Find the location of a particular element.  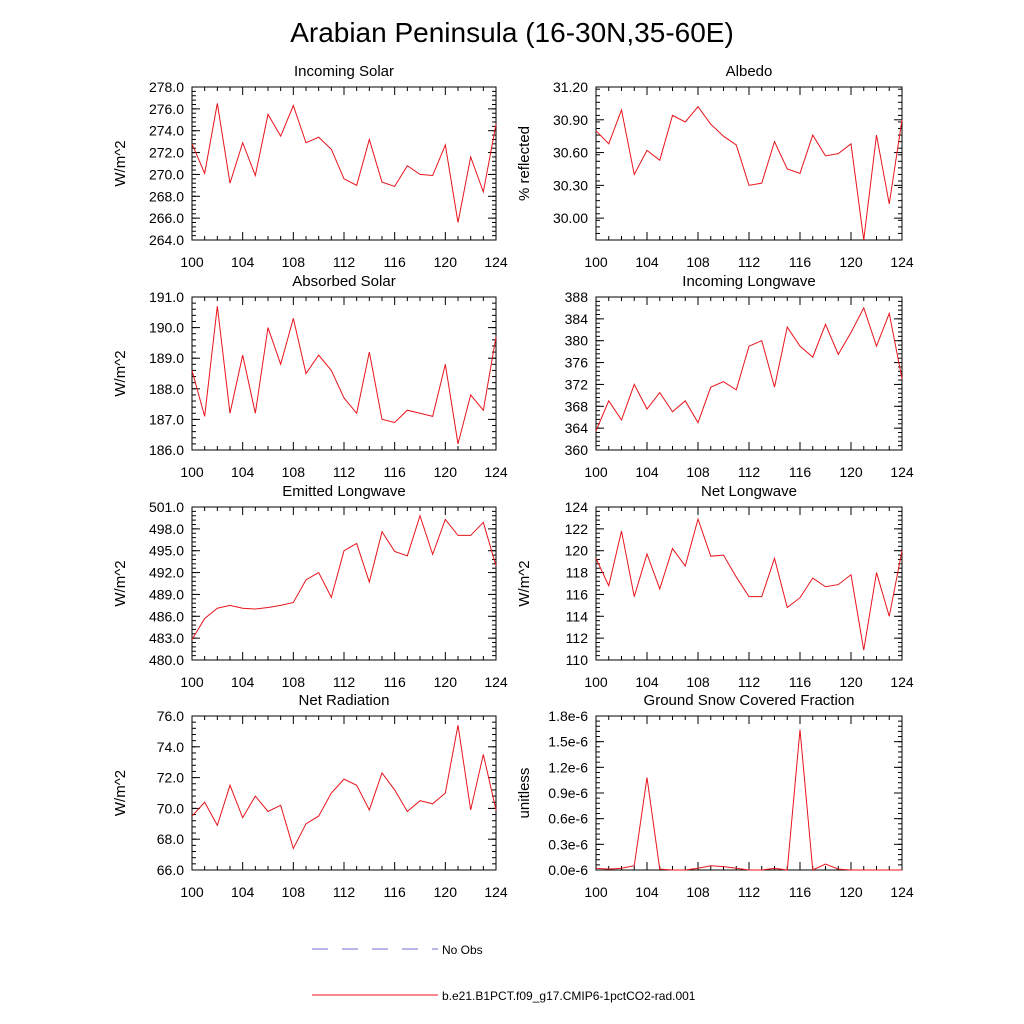

y-tick-label: 124 is located at coordinates (577, 507).